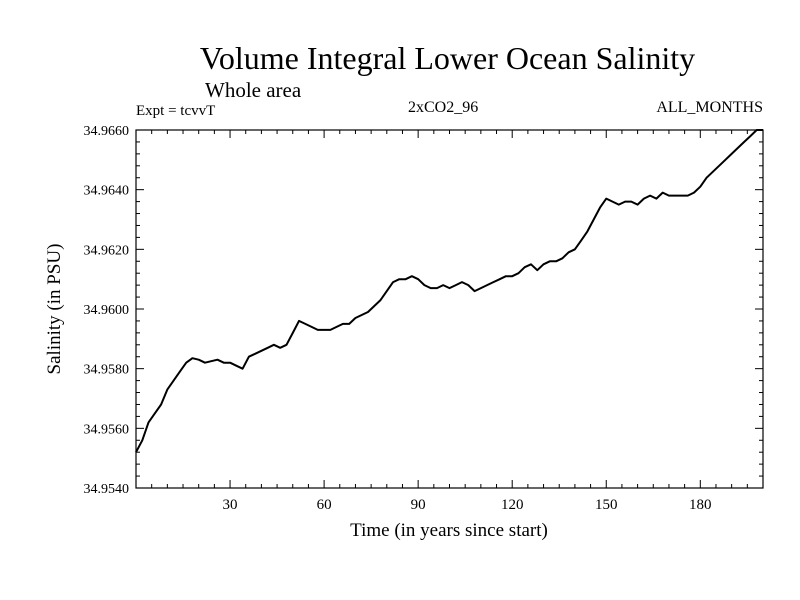  What do you see at coordinates (107, 429) in the screenshot?
I see `y-tick-label: 34.9560` at bounding box center [107, 429].